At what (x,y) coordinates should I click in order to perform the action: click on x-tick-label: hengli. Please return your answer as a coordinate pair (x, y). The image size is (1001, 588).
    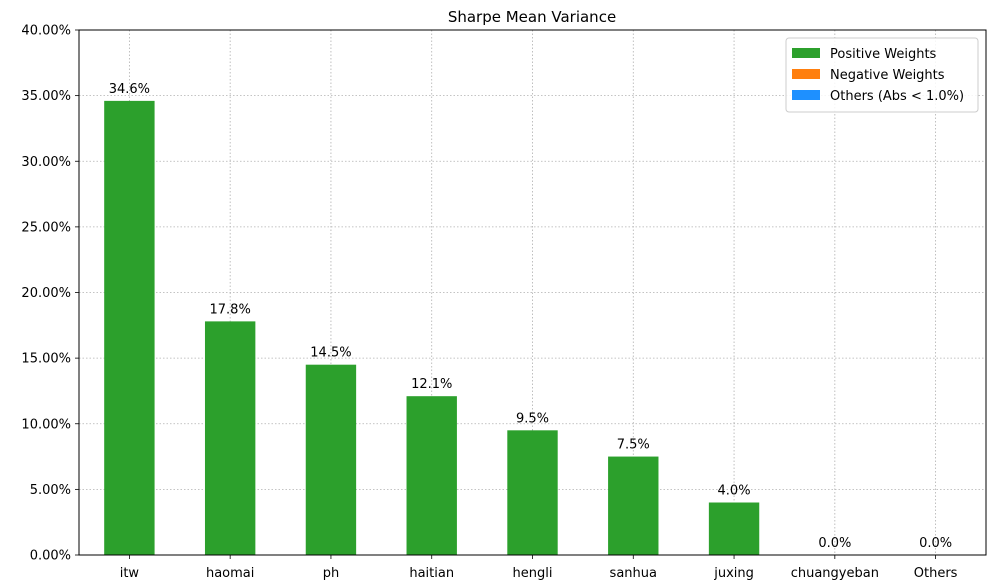
    Looking at the image, I should click on (533, 573).